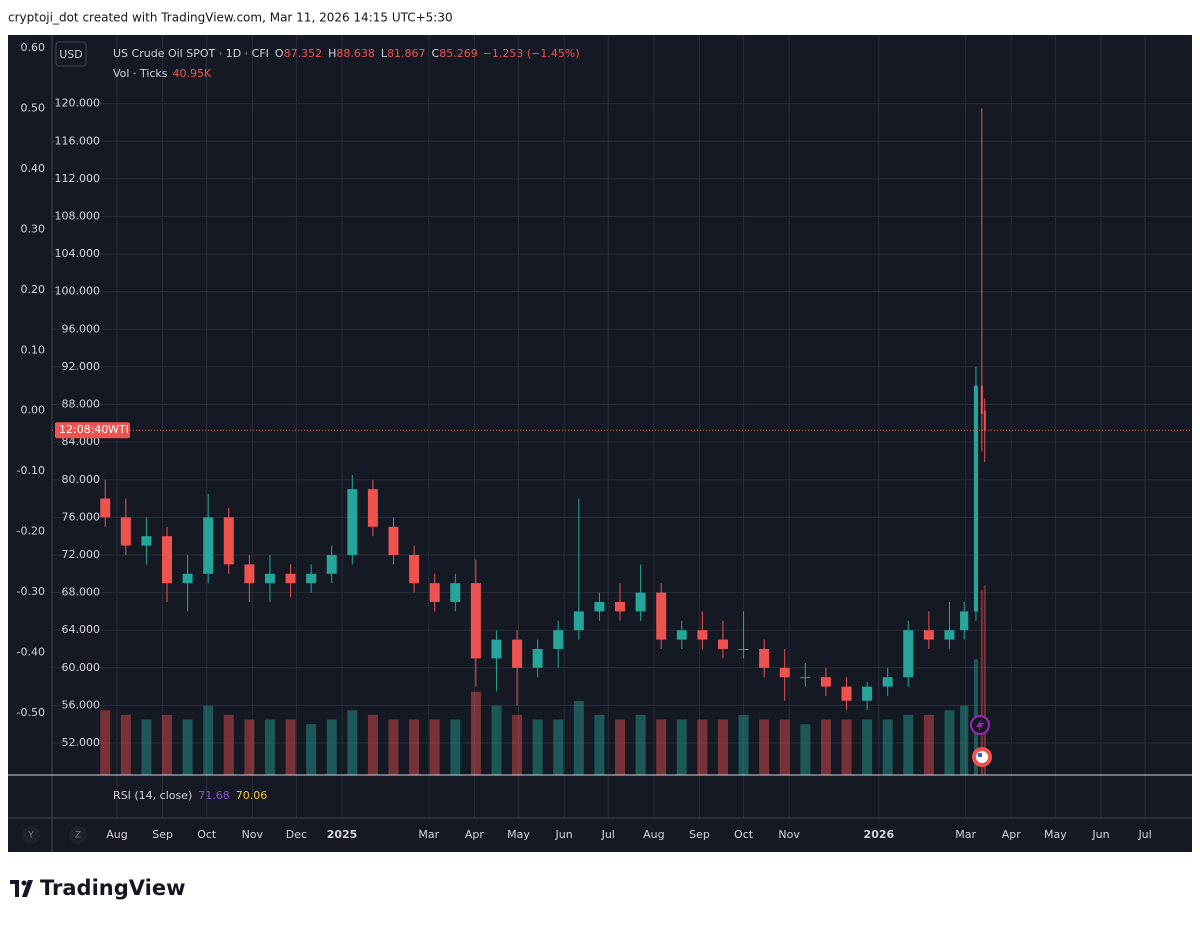 This screenshot has width=1200, height=931. I want to click on y2-tick-label: -0.20, so click(31, 531).